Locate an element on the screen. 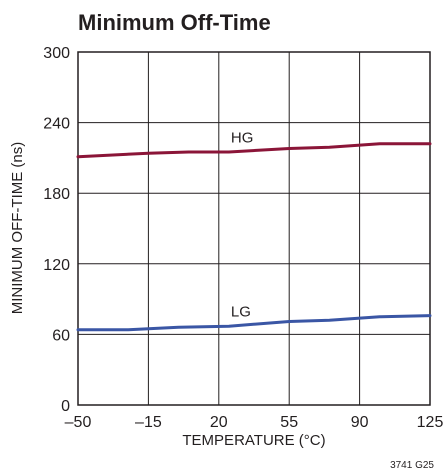 The height and width of the screenshot is (472, 444). x-tick-label: 55 is located at coordinates (289, 422).